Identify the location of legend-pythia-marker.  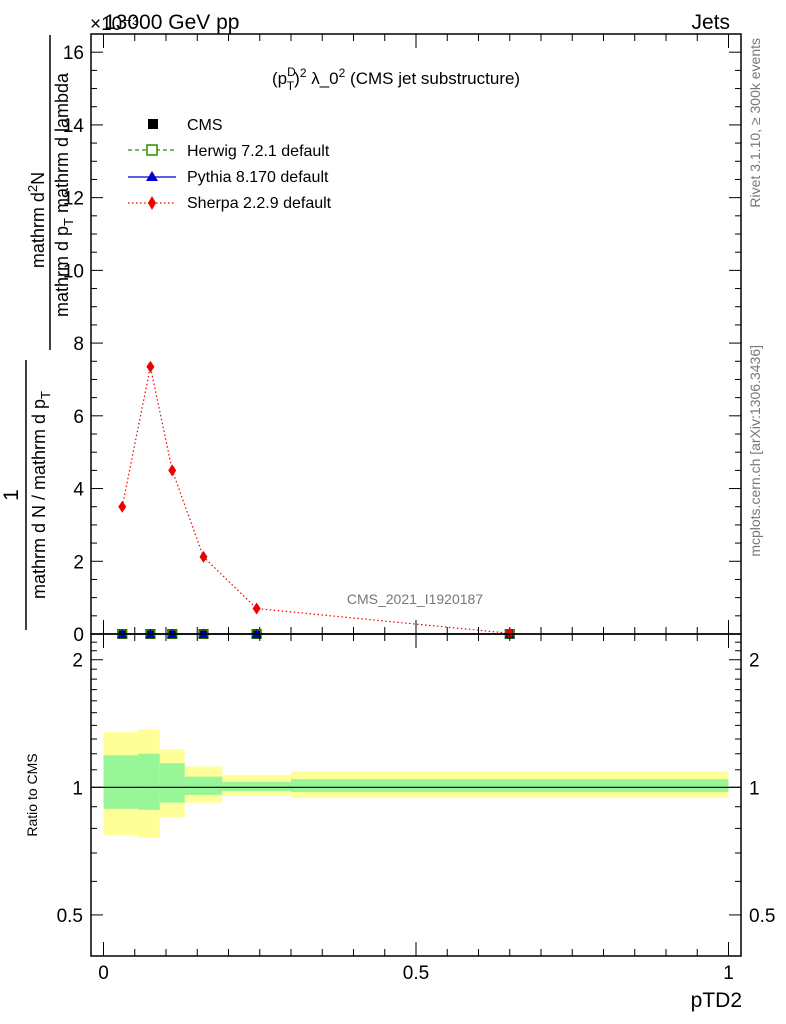
(152, 176).